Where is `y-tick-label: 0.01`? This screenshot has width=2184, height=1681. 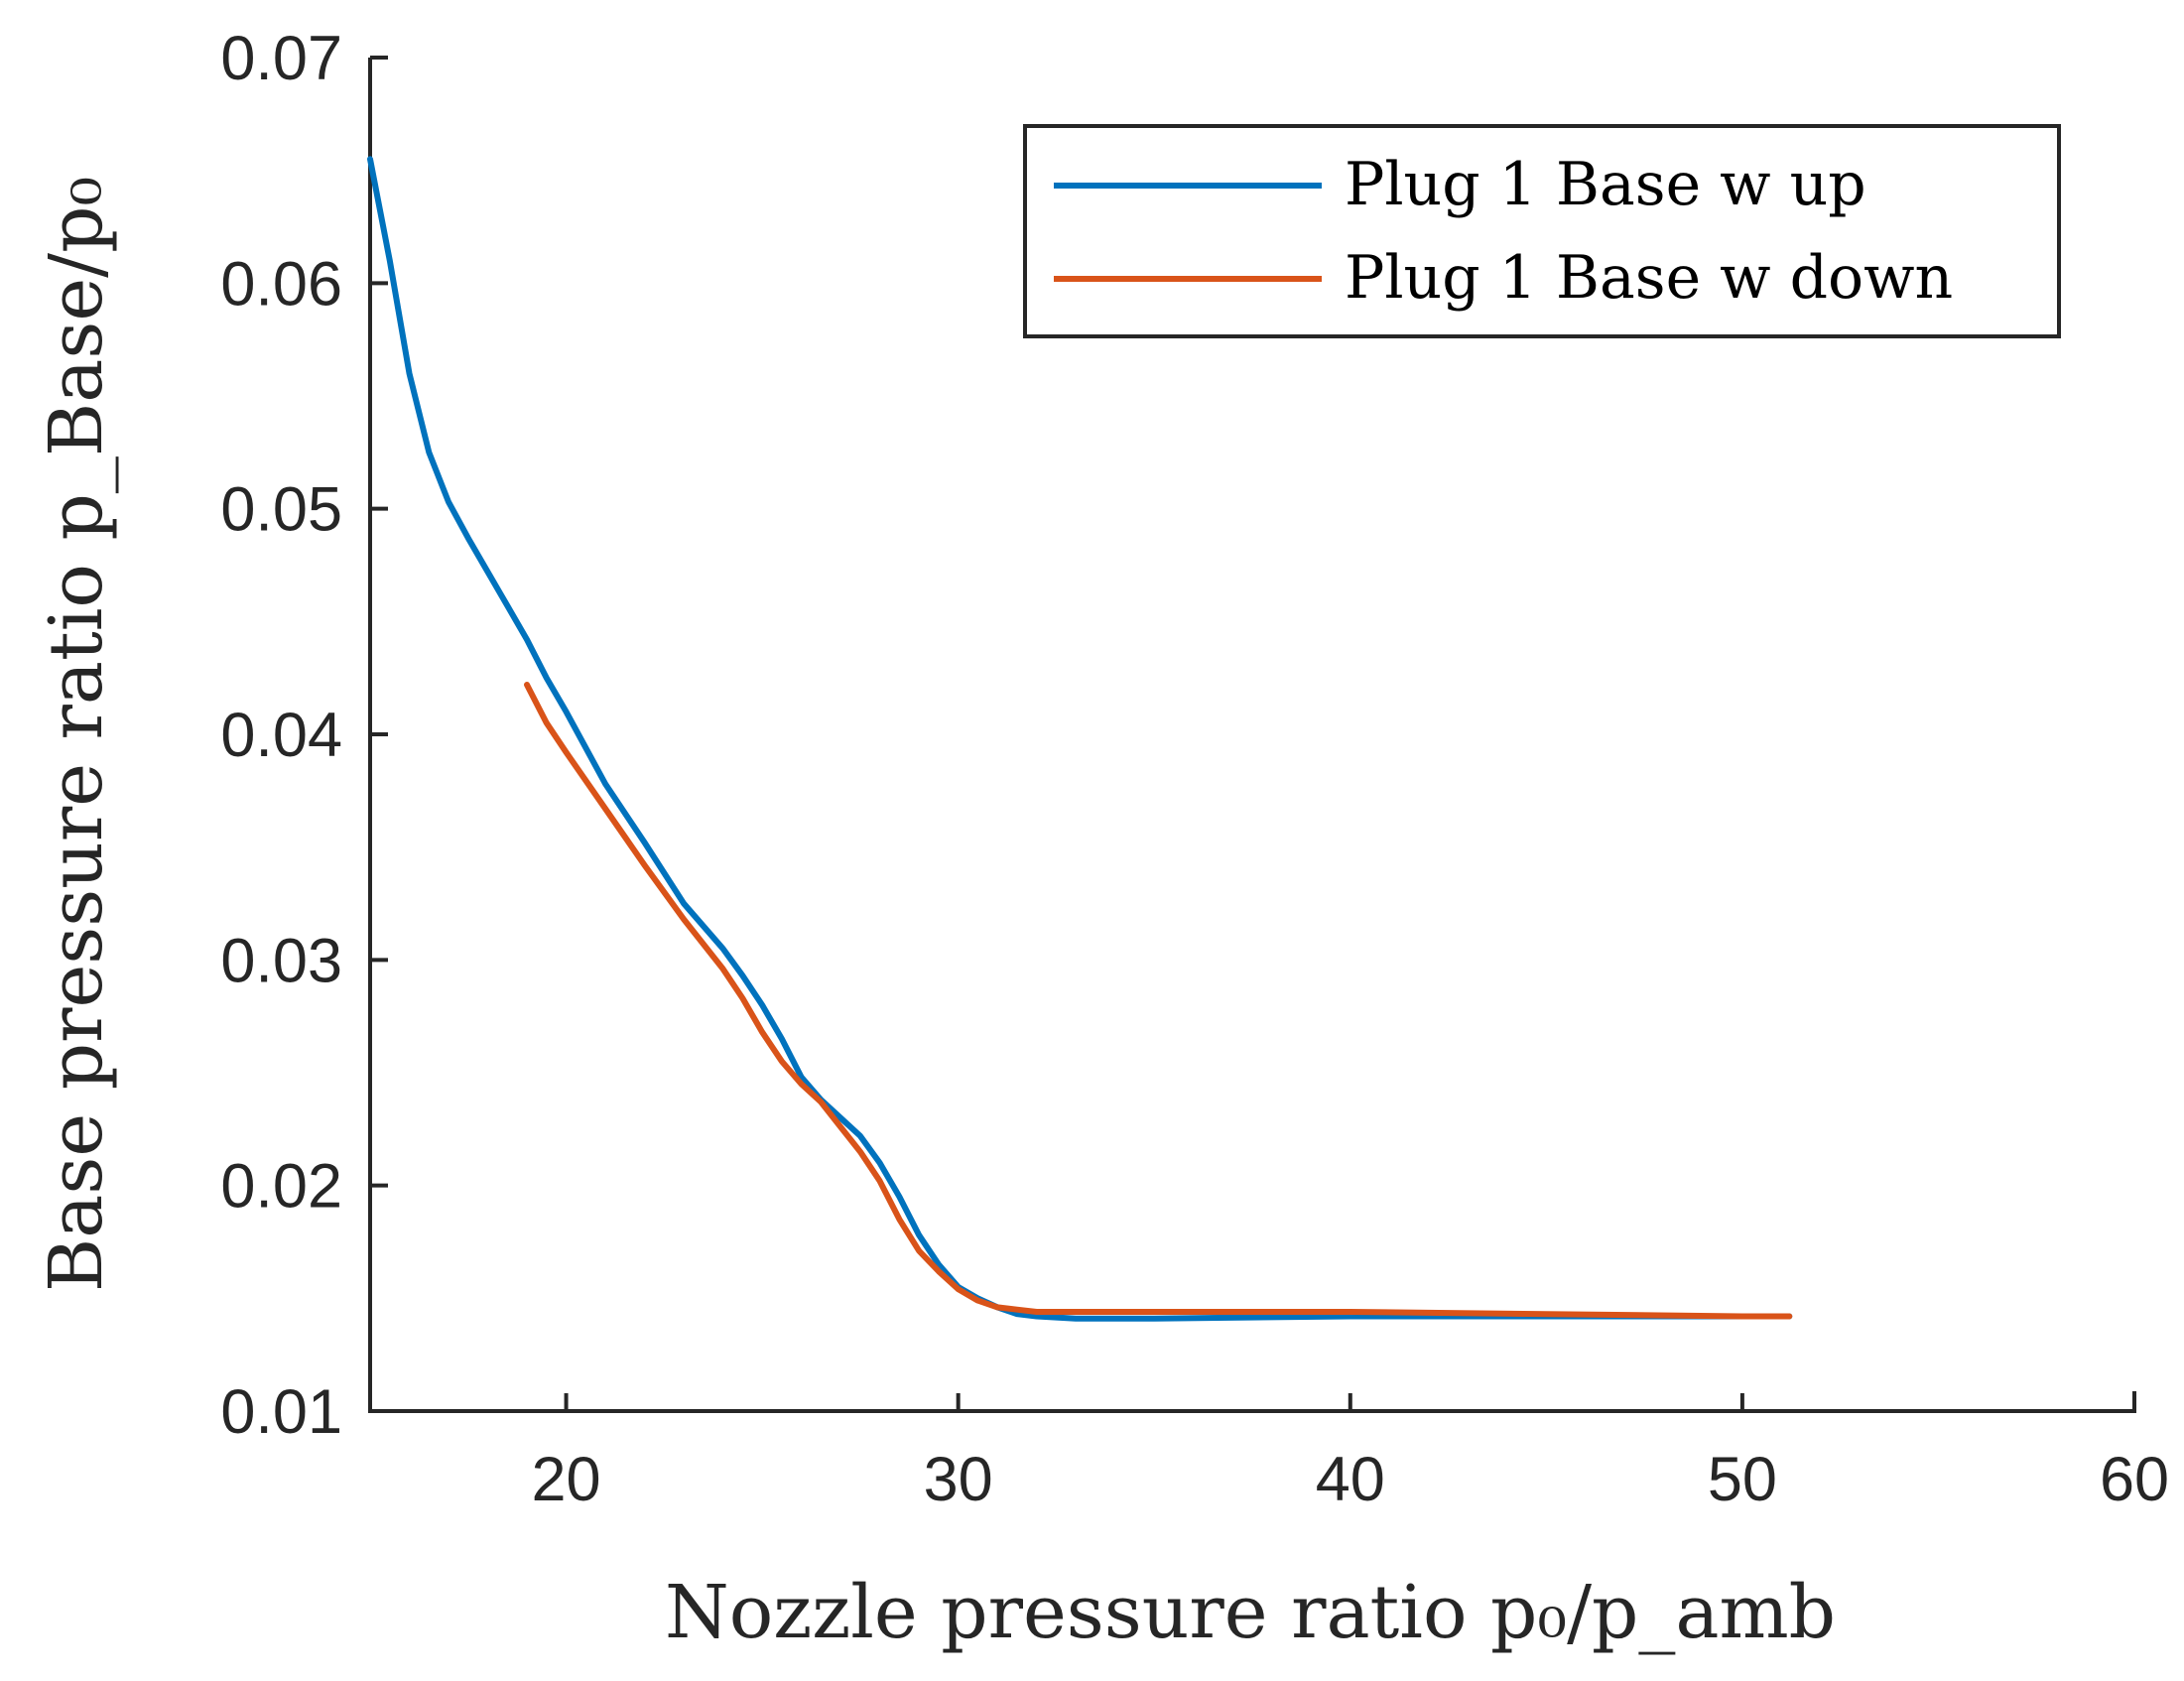 y-tick-label: 0.01 is located at coordinates (281, 1412).